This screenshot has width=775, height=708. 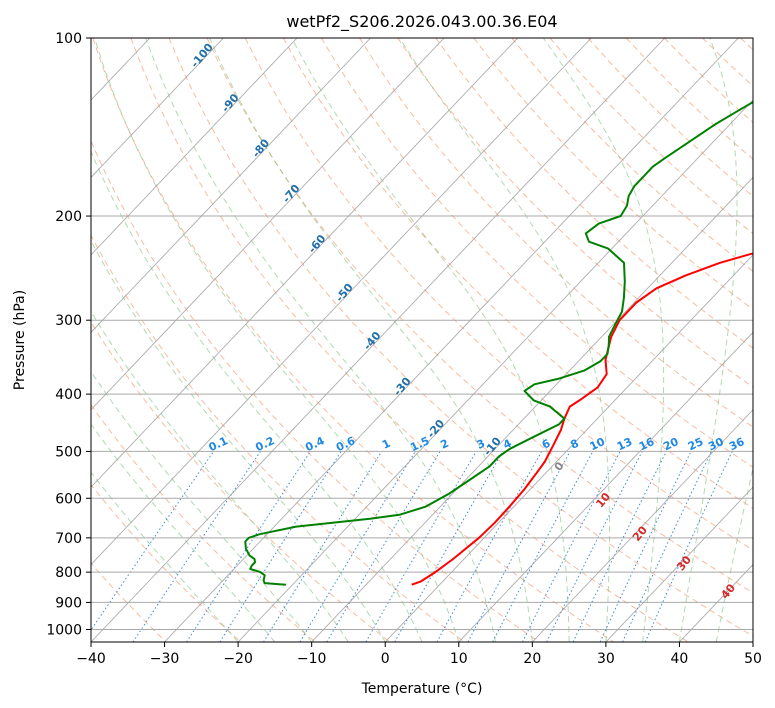 I want to click on x-tick-label: 50, so click(x=753, y=659).